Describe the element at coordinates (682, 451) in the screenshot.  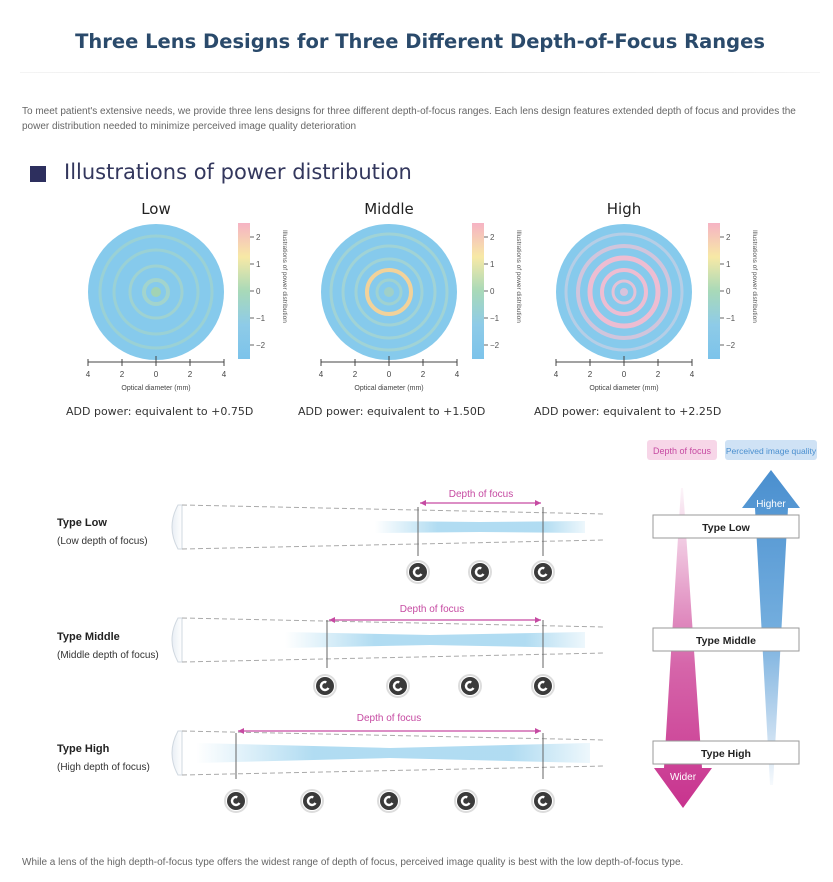
I see `legend-depth-label: Depth of focus` at that location.